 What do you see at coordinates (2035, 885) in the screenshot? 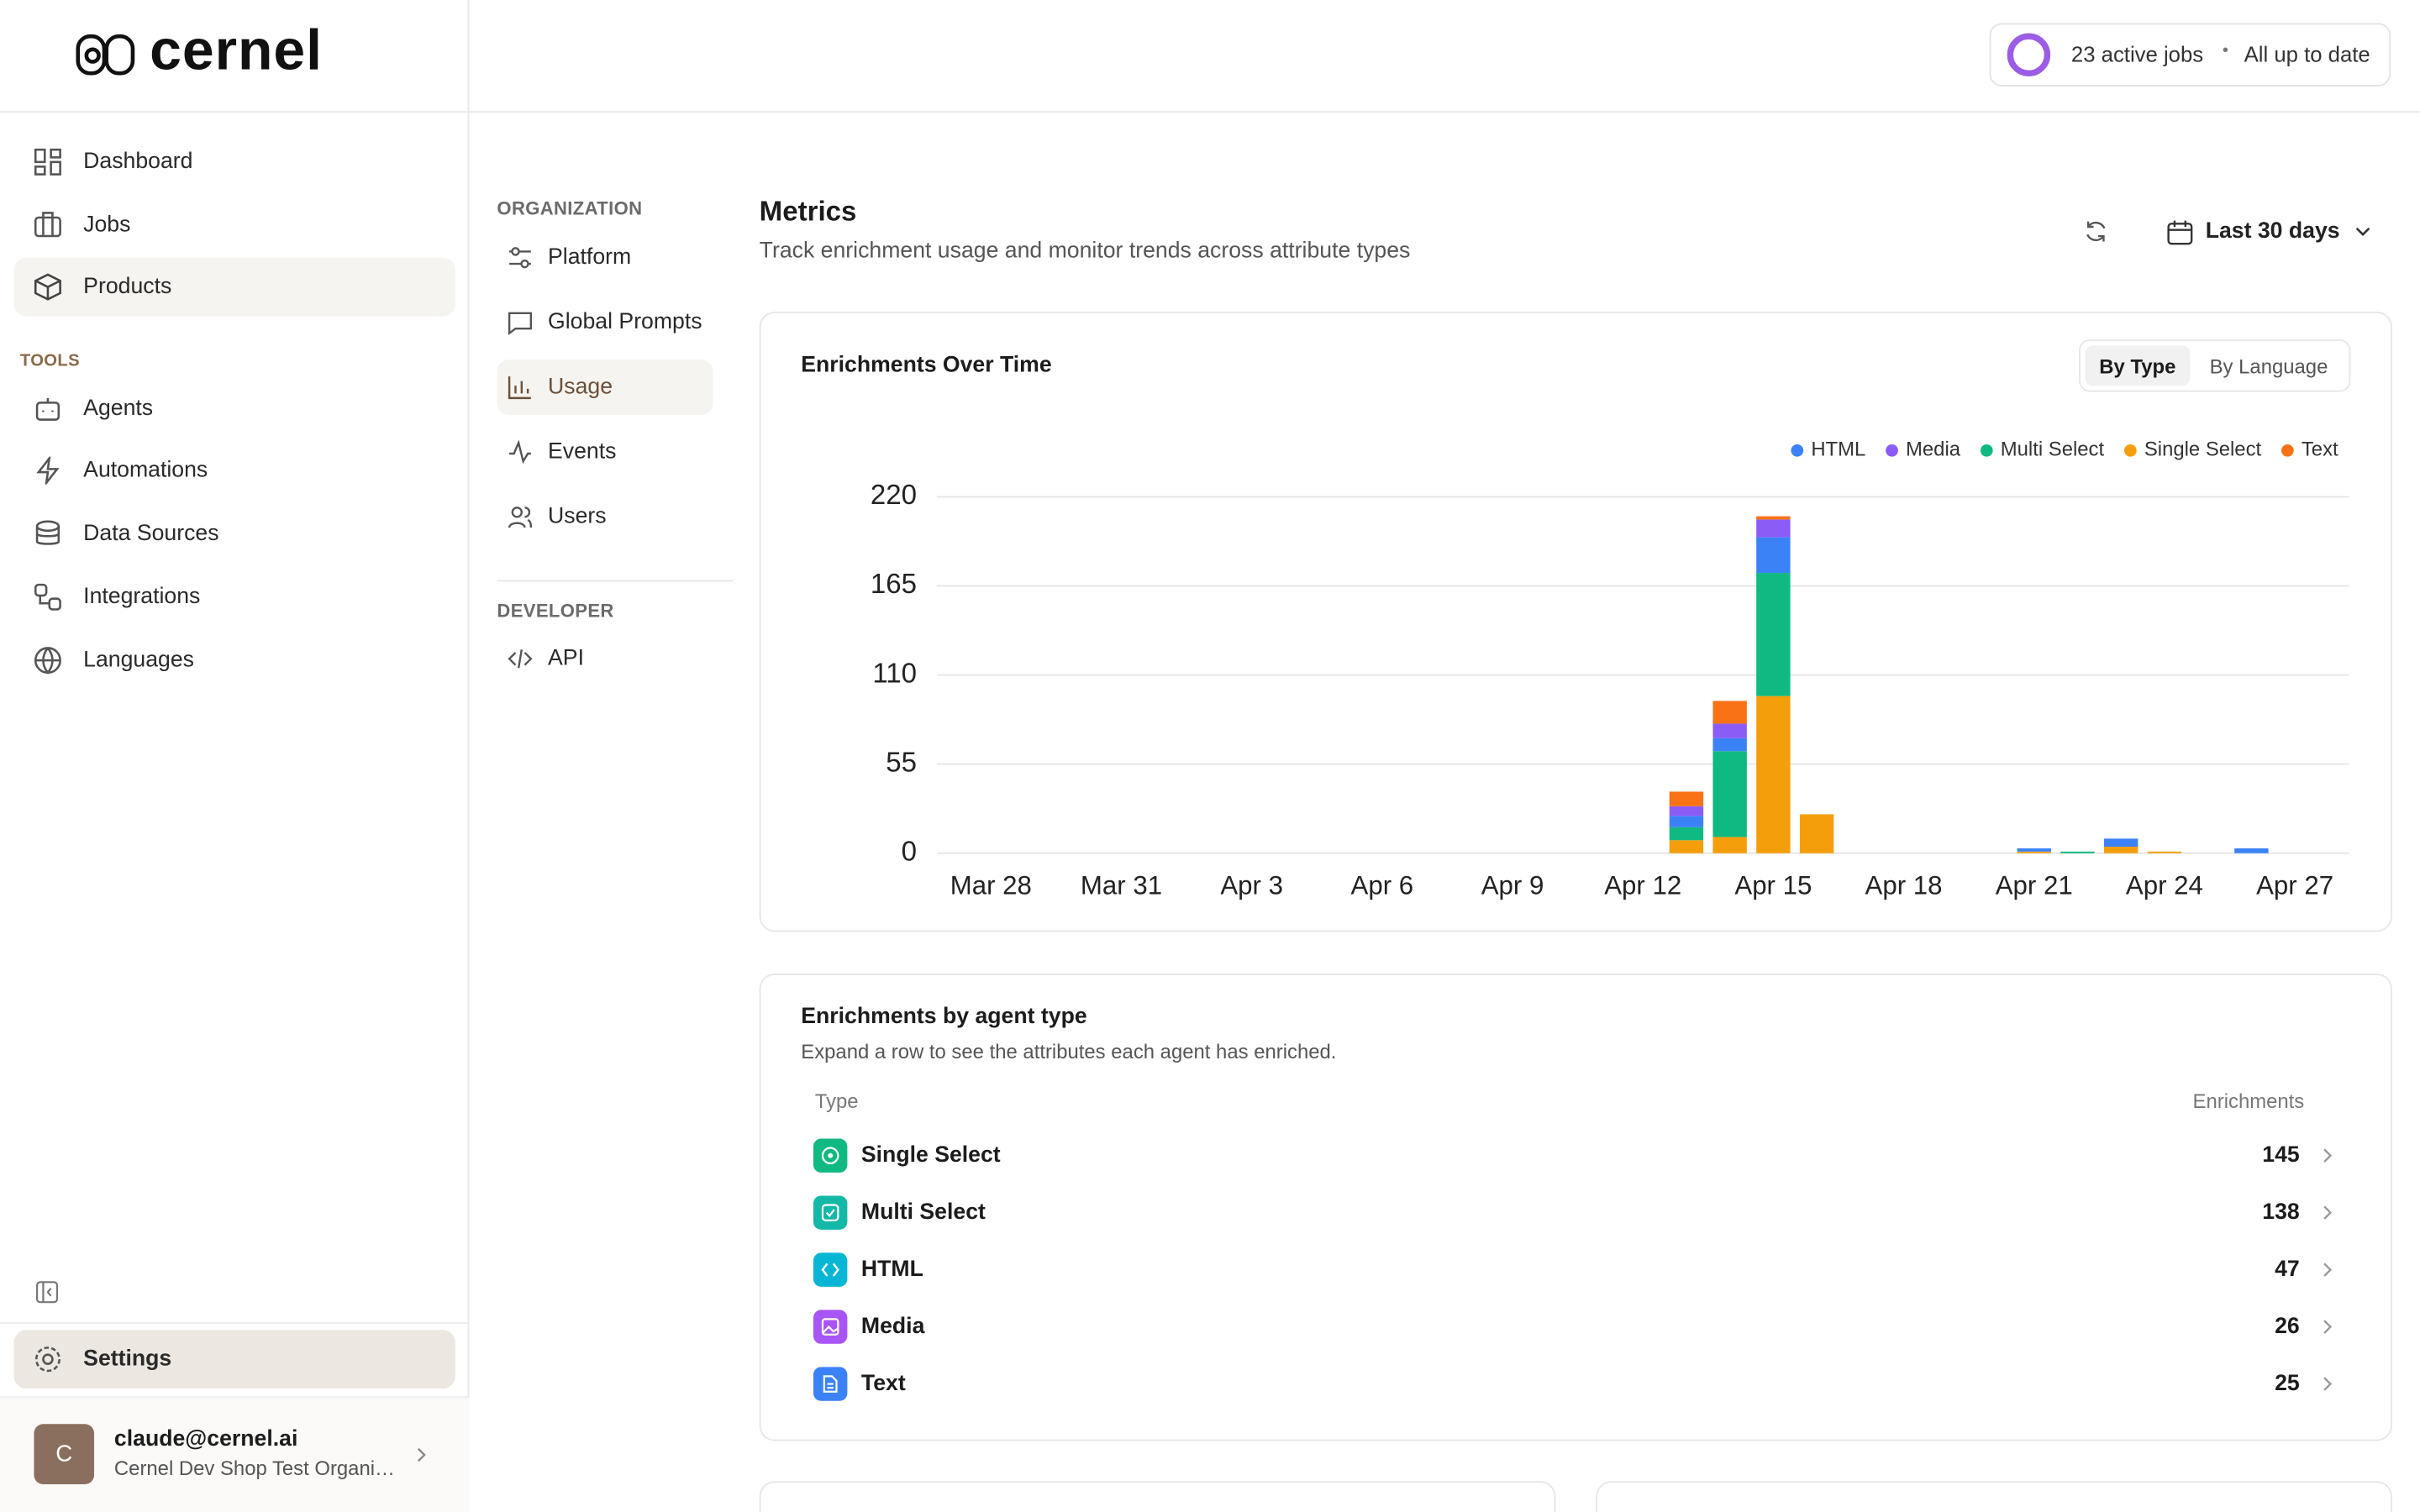
I see `x-tick-label: Apr 21` at bounding box center [2035, 885].